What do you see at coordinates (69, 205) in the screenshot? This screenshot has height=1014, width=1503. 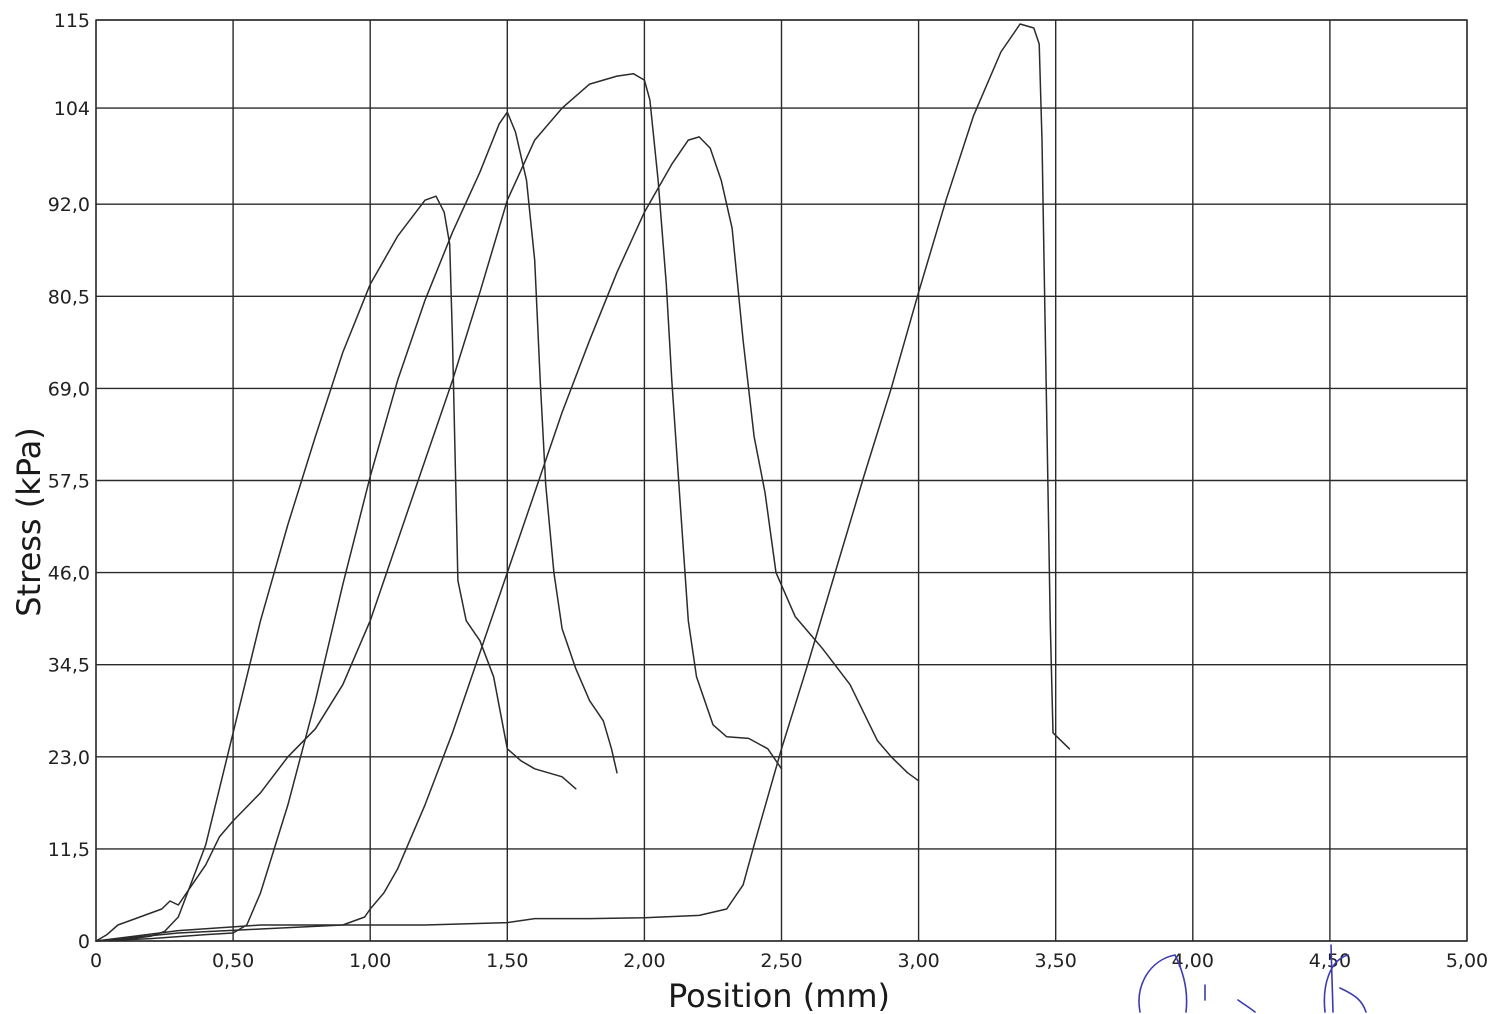 I see `y-tick-label: 92,0` at bounding box center [69, 205].